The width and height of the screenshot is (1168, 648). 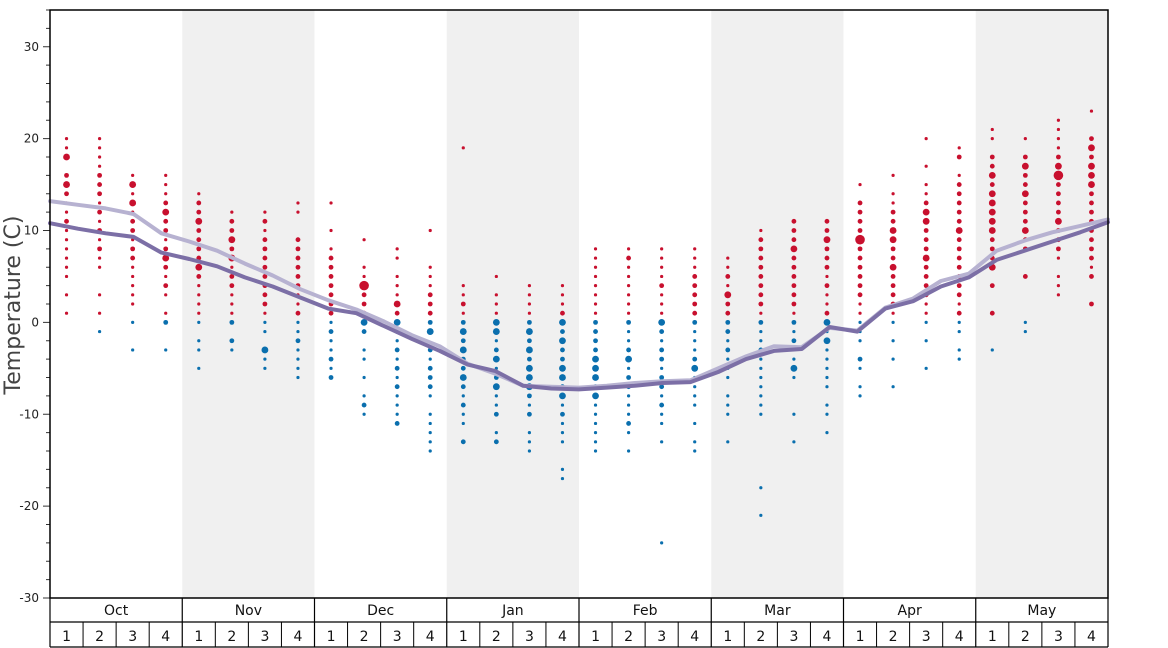 I want to click on week-label: 2, so click(x=231, y=637).